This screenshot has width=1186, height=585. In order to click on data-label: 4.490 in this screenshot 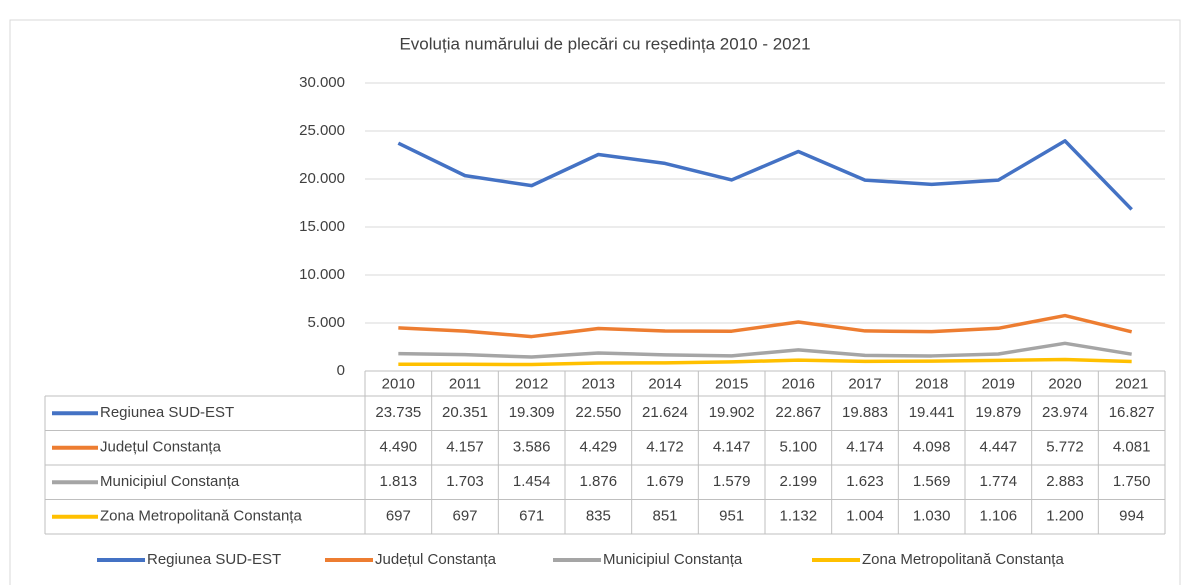, I will do `click(399, 447)`.